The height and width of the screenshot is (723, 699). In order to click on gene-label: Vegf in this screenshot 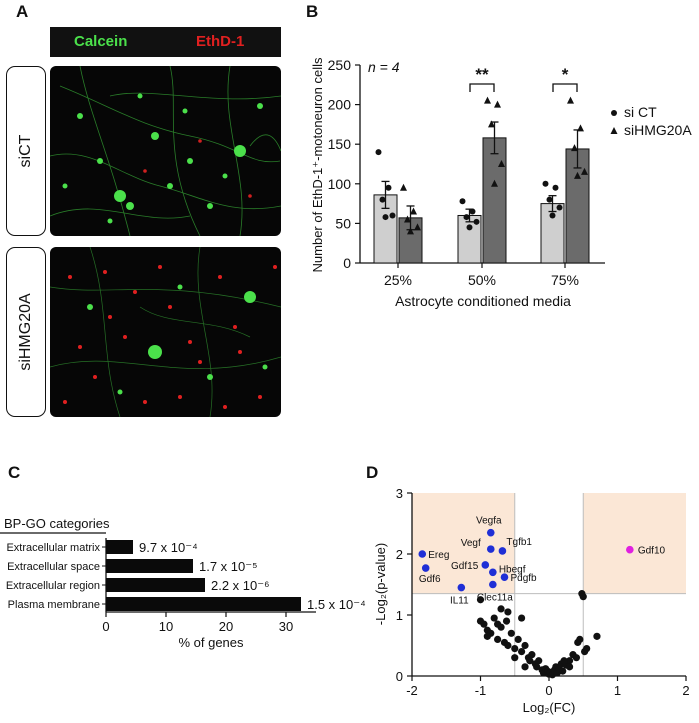, I will do `click(471, 543)`.